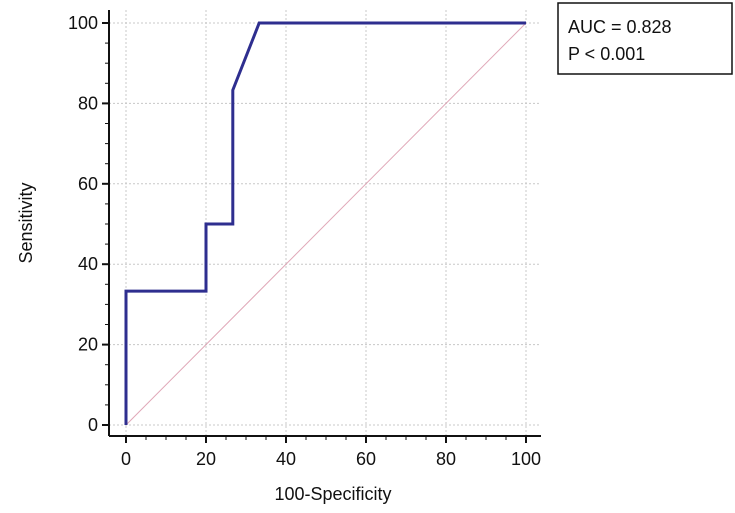  I want to click on x-tick-label: 40, so click(286, 459).